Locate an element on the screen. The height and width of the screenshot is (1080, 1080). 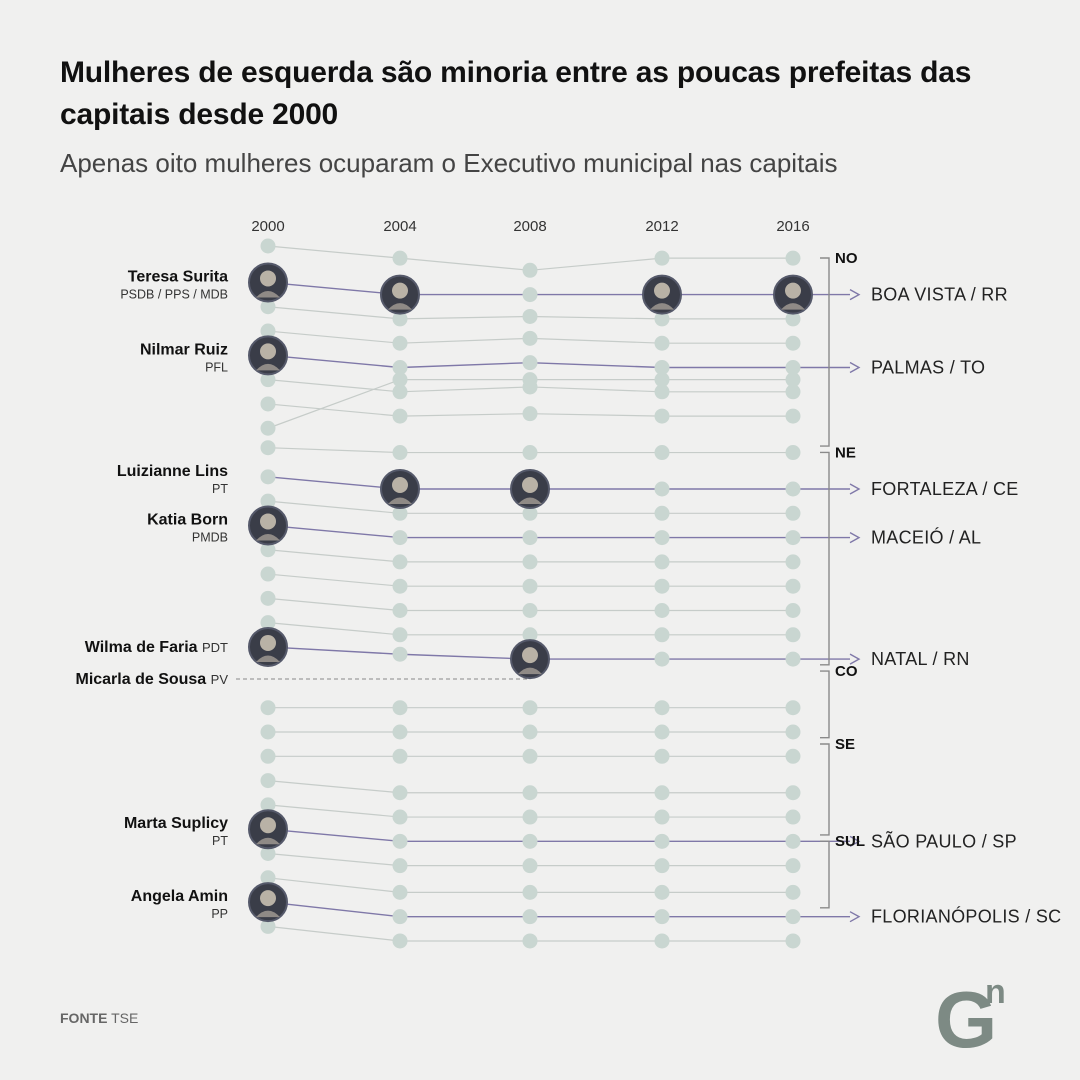
mayor-name: Marta Suplicy is located at coordinates (176, 823).